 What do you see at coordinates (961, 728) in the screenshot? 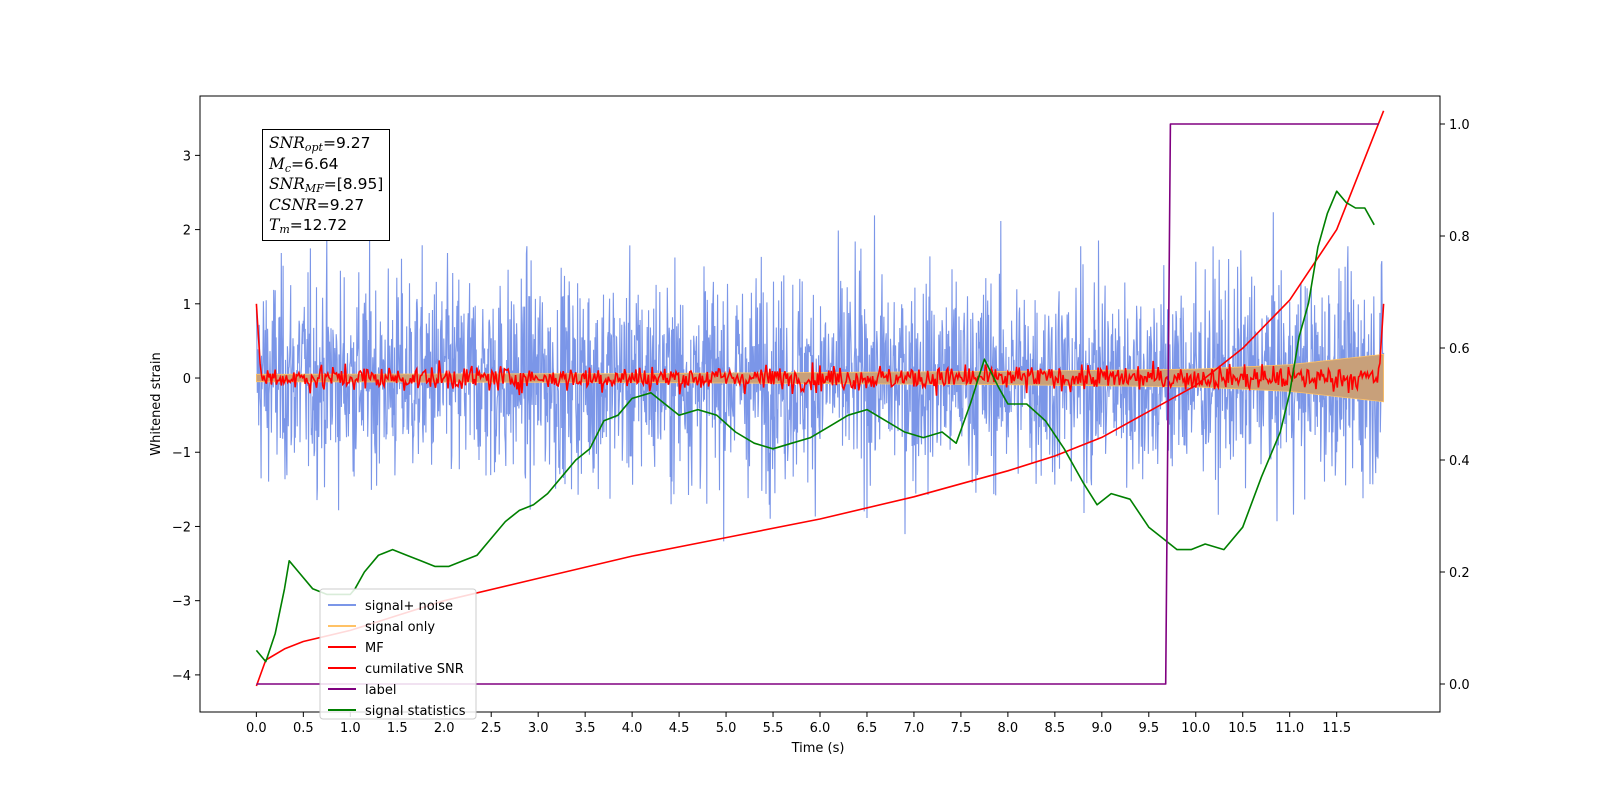
I see `x-tick-label: 7.5` at bounding box center [961, 728].